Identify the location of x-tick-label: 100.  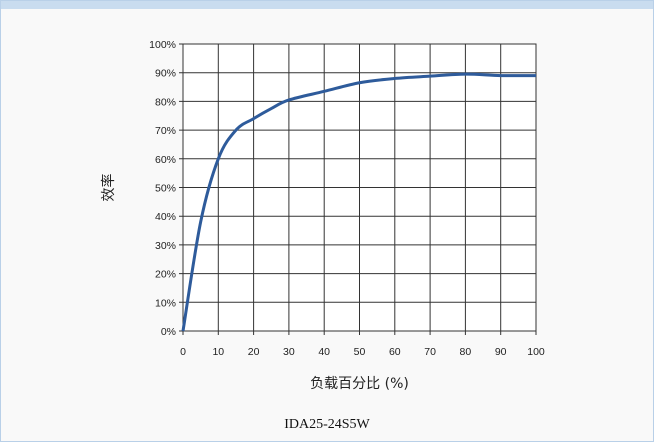
(536, 352).